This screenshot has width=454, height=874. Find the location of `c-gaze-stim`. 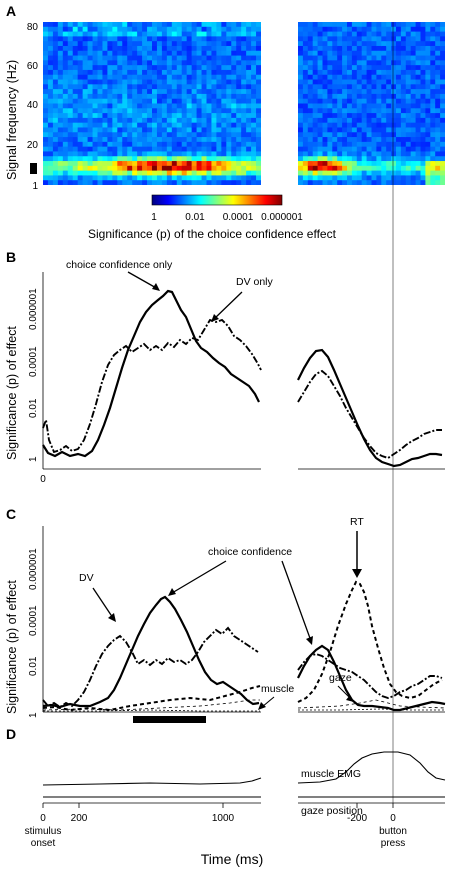

c-gaze-stim is located at coordinates (151, 705).